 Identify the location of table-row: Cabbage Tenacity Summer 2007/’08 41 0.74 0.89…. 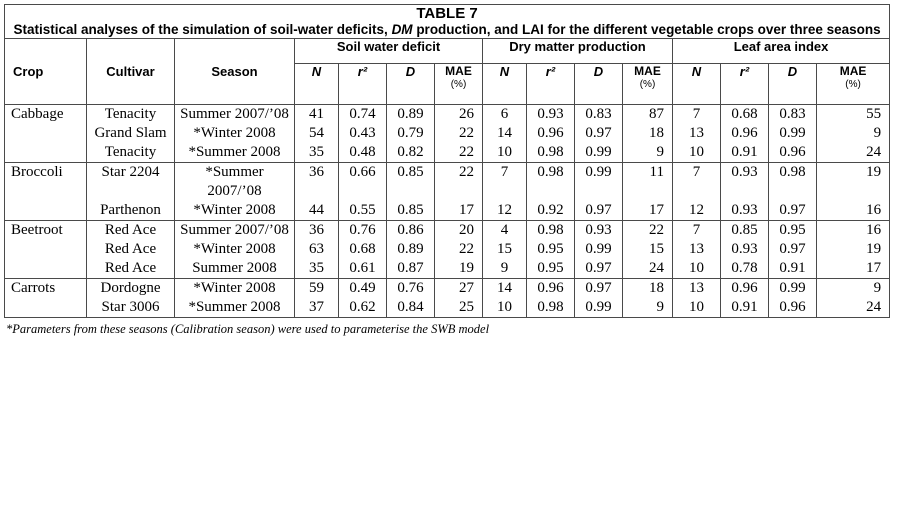
(447, 114).